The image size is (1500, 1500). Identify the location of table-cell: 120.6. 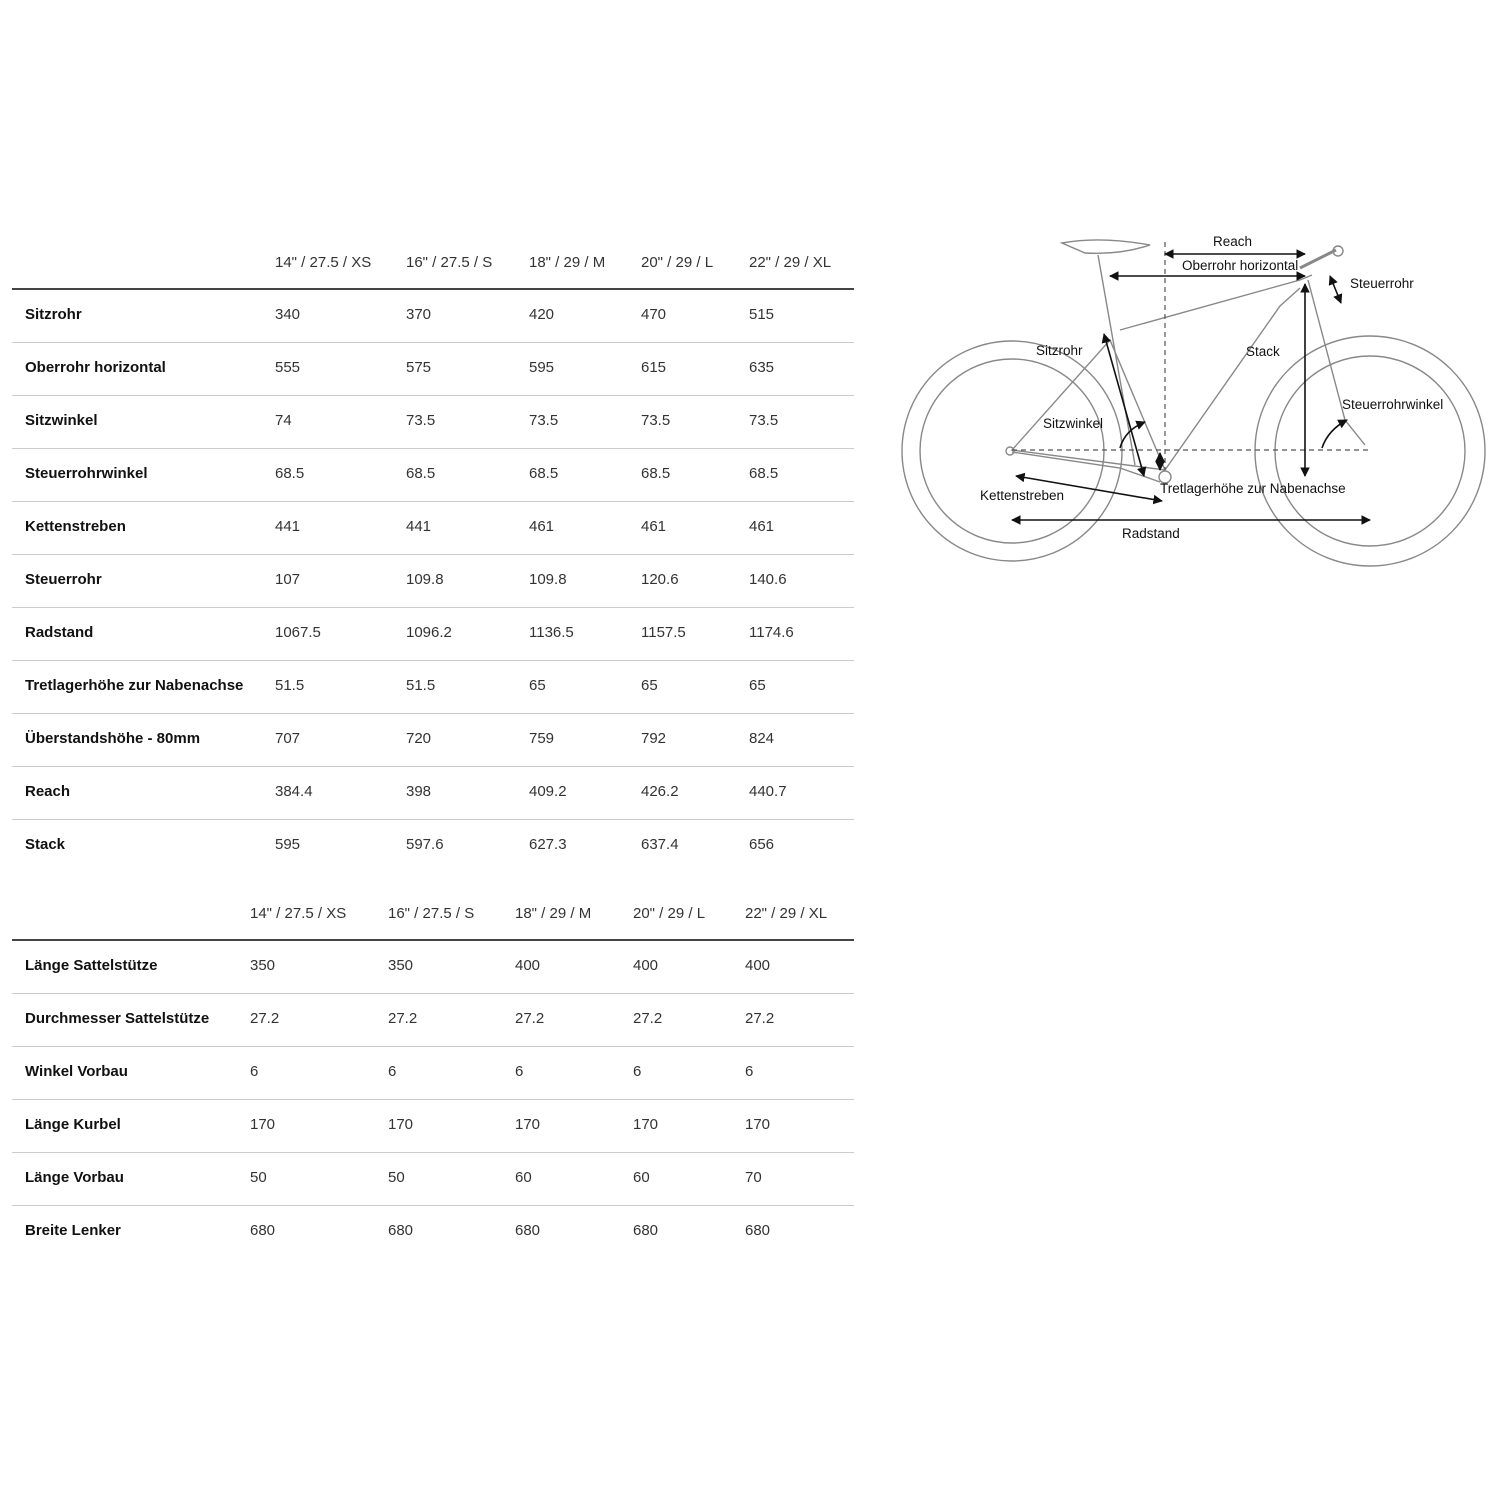
(660, 579).